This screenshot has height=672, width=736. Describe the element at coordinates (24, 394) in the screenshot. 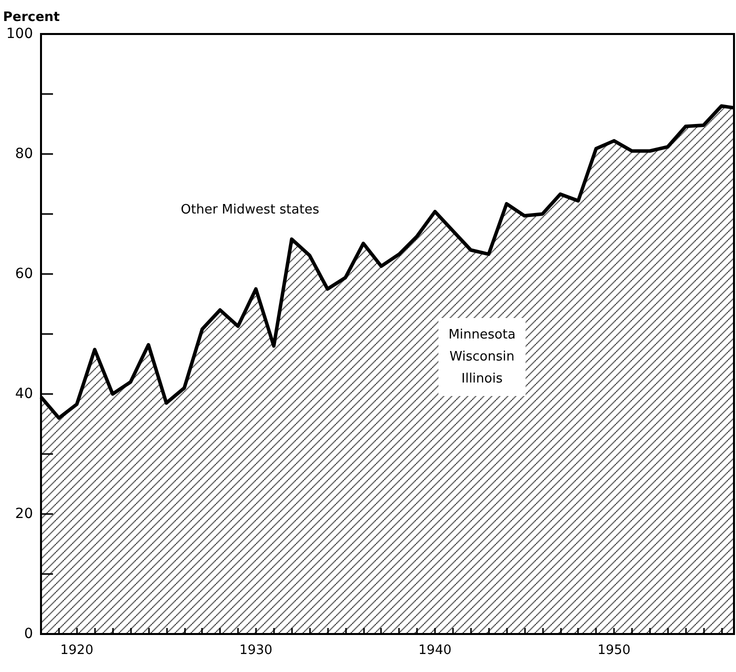

I see `y-tick-label: 40` at that location.